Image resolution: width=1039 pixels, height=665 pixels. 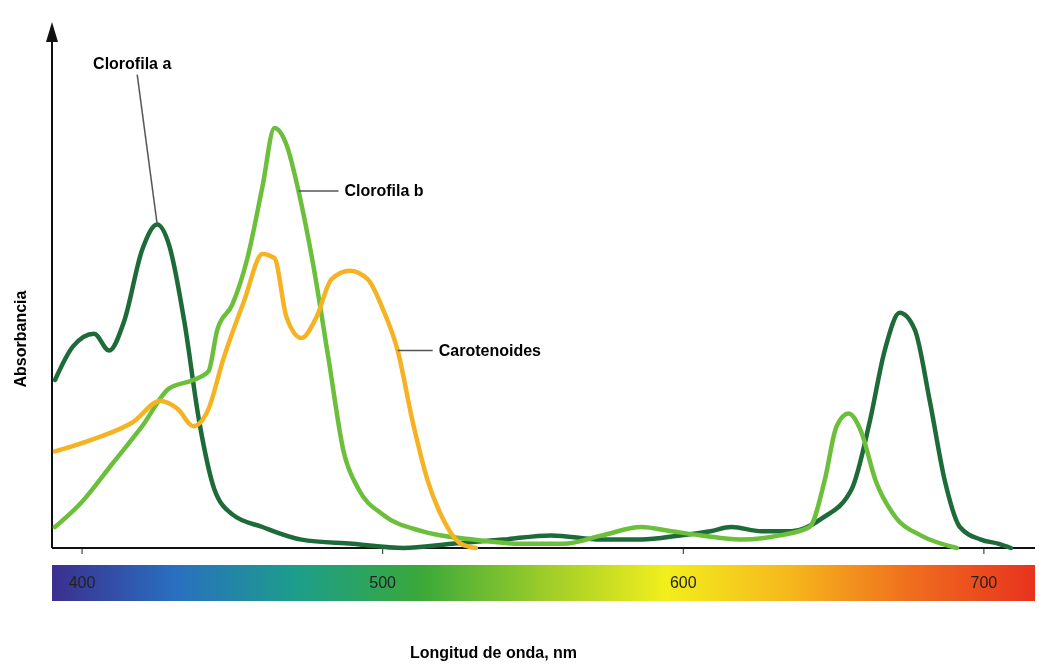 What do you see at coordinates (383, 582) in the screenshot?
I see `x-tick-label: 500` at bounding box center [383, 582].